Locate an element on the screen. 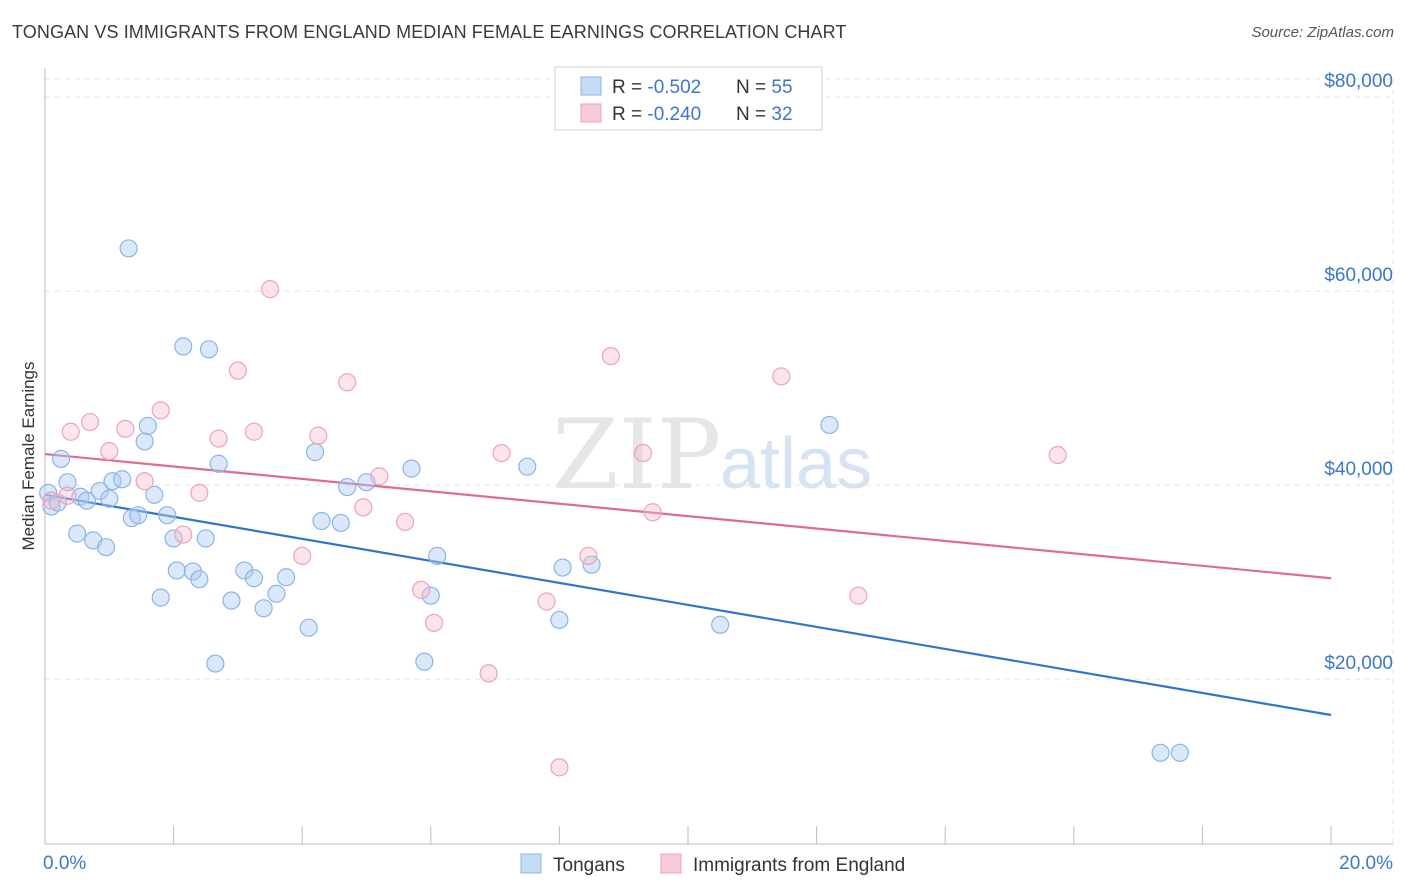  source-credit: Source: ZipAtlas.com is located at coordinates (1322, 32).